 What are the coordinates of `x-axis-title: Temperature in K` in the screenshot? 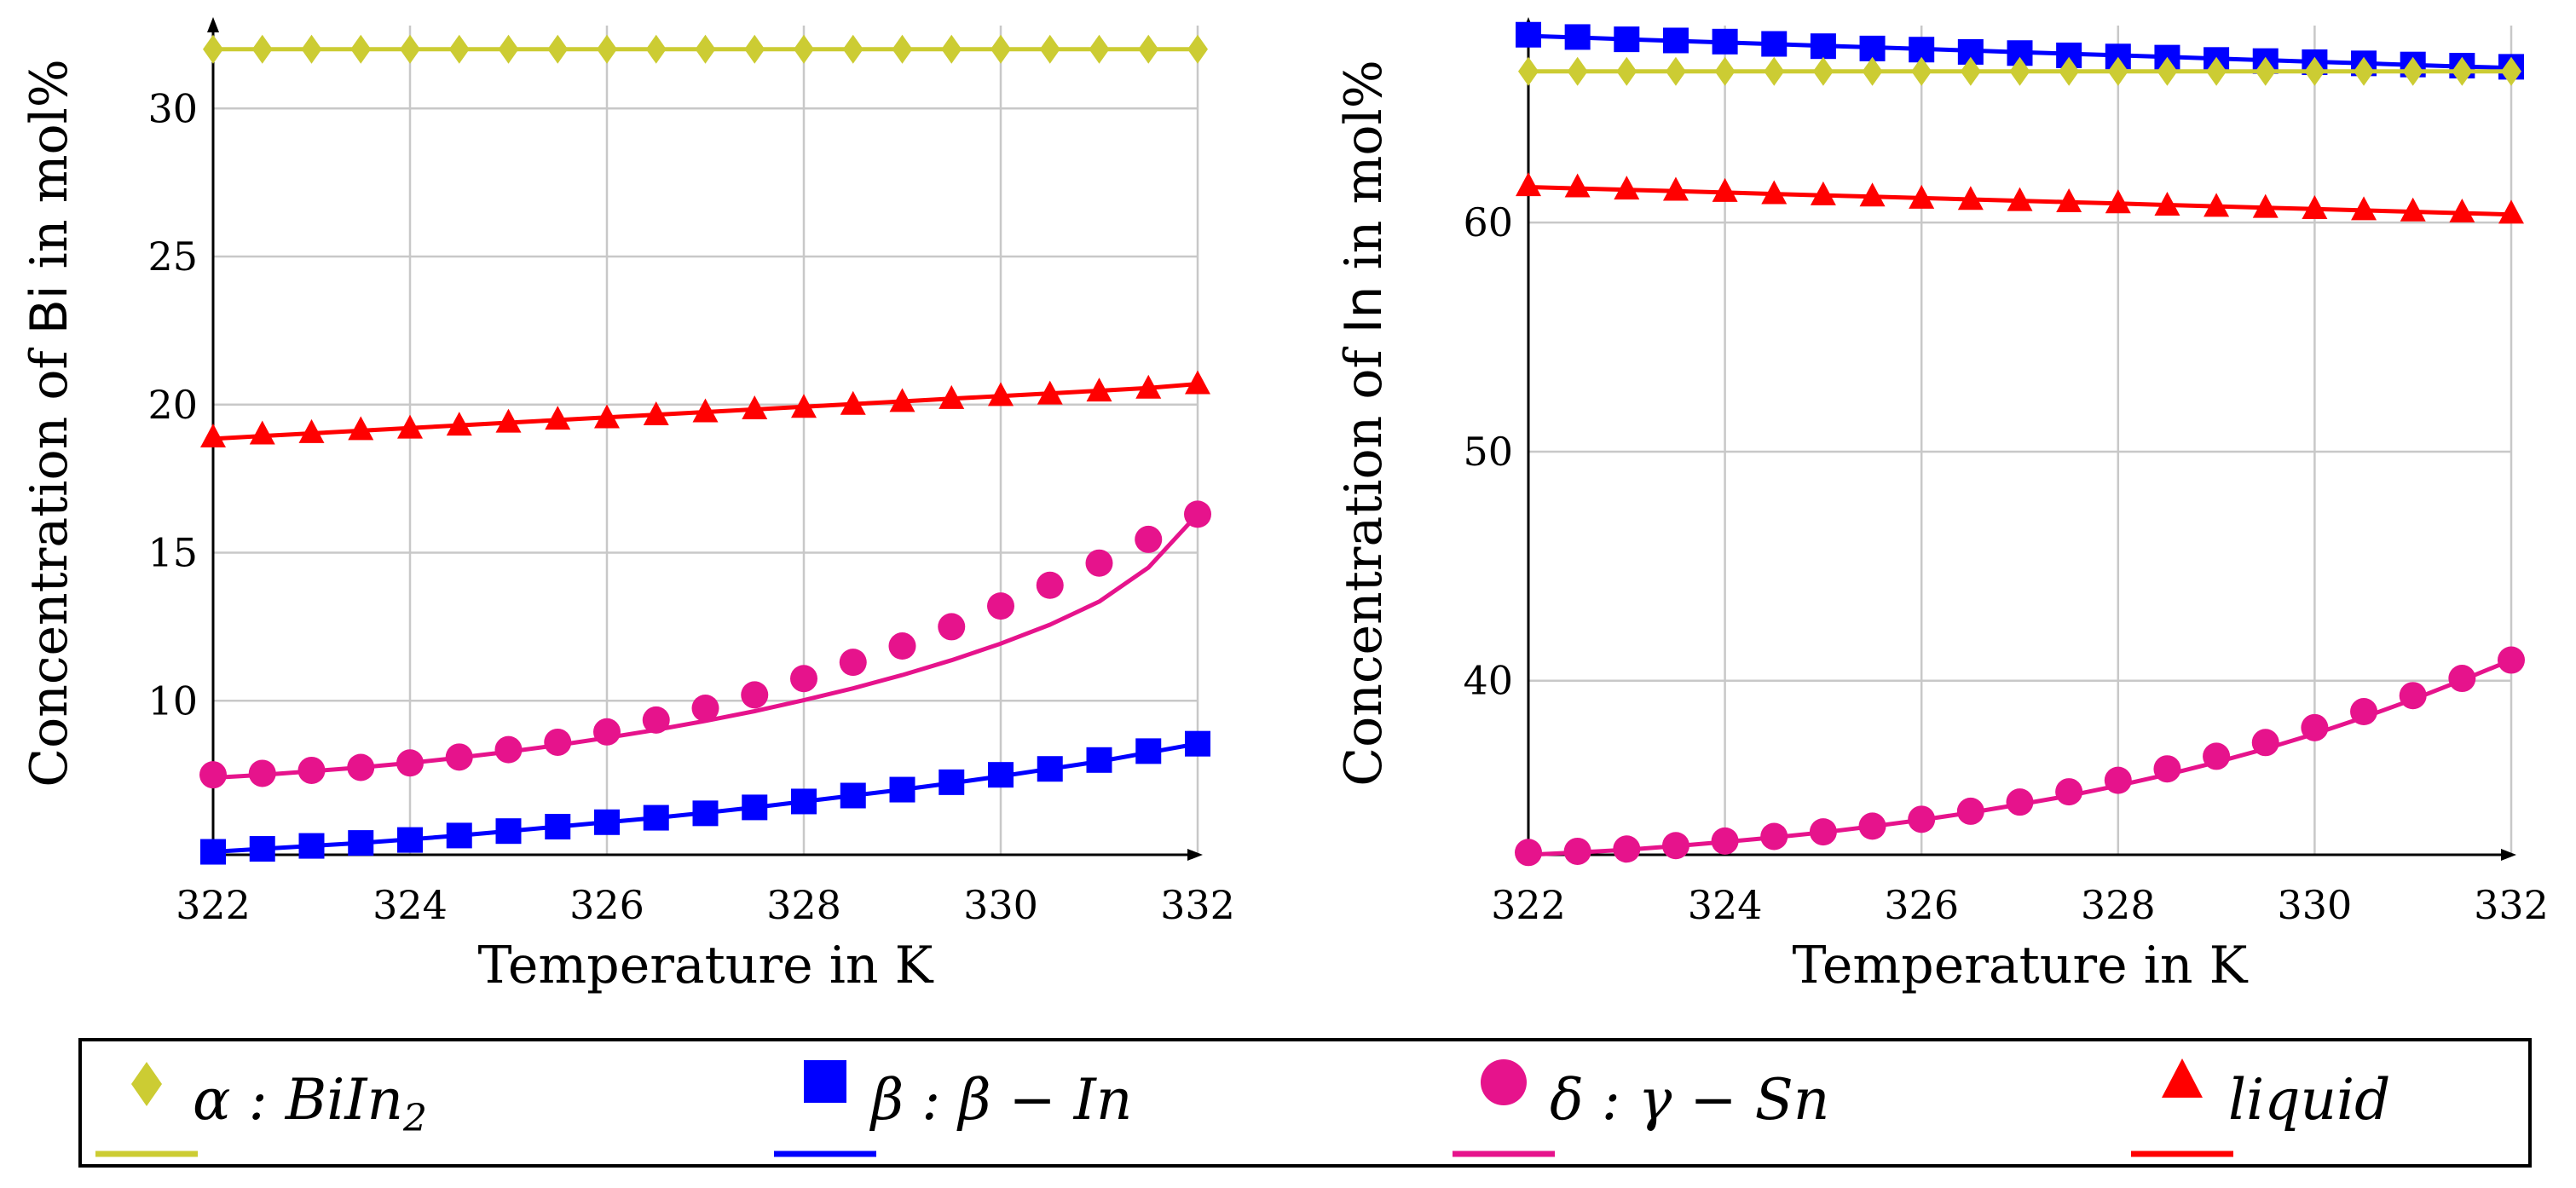 It's located at (706, 965).